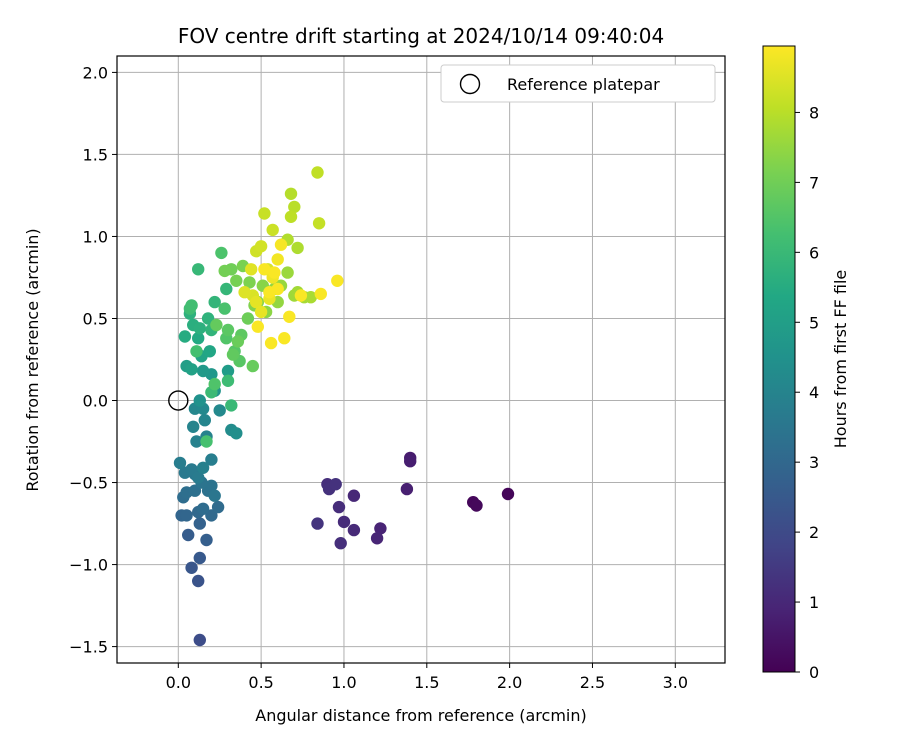 Image resolution: width=900 pixels, height=750 pixels. Describe the element at coordinates (509, 682) in the screenshot. I see `x-tick-label: 2.0` at that location.